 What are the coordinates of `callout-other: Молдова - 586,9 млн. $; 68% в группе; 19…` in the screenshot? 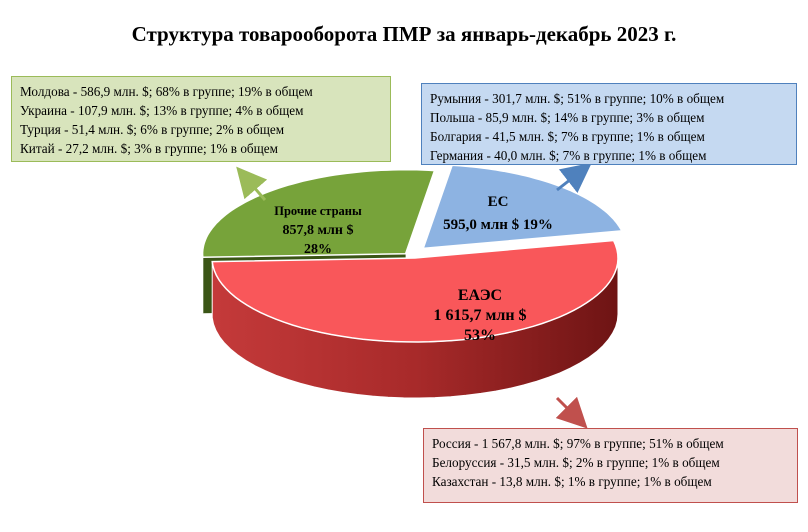 It's located at (201, 119).